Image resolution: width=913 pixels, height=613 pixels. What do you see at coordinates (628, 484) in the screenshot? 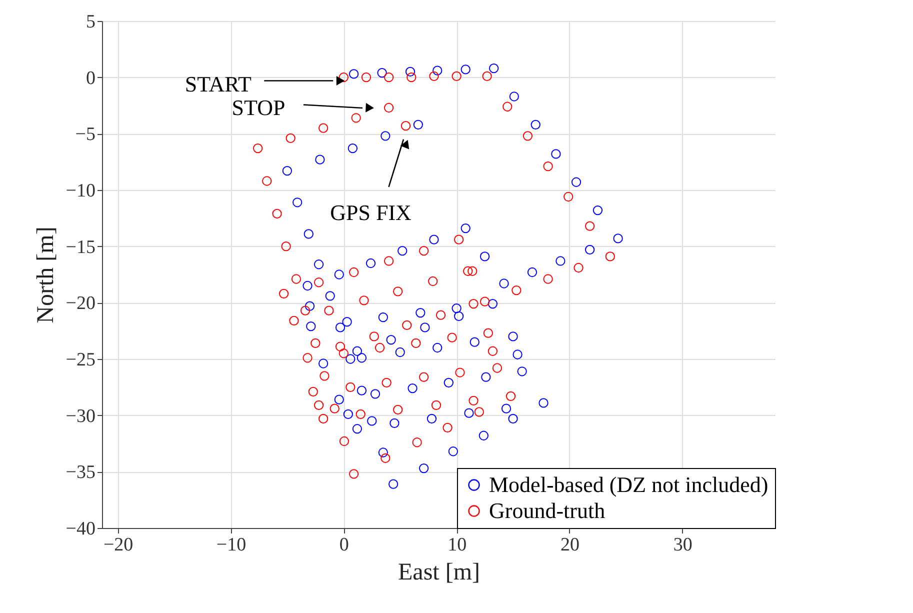
I see `legend-label: Model-based (DZ not included)` at bounding box center [628, 484].